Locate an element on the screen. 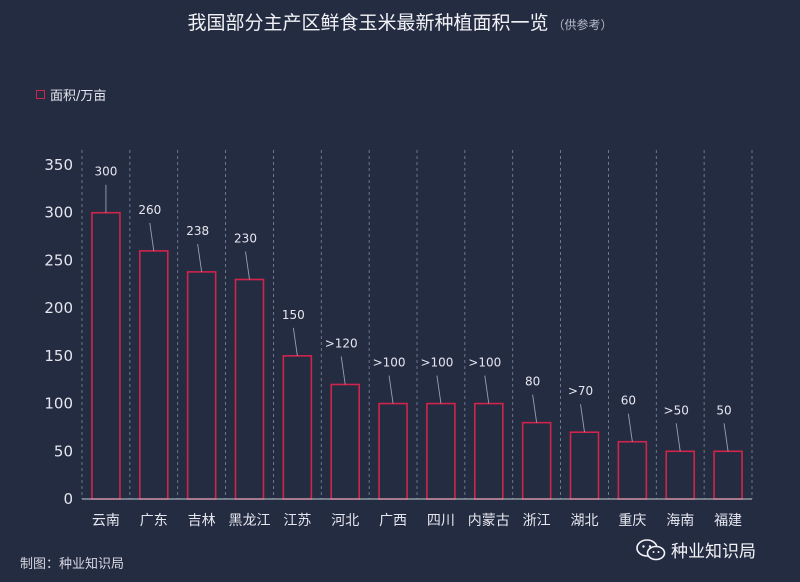 The image size is (800, 582). credit-text: 制图：种业知识局 is located at coordinates (72, 564).